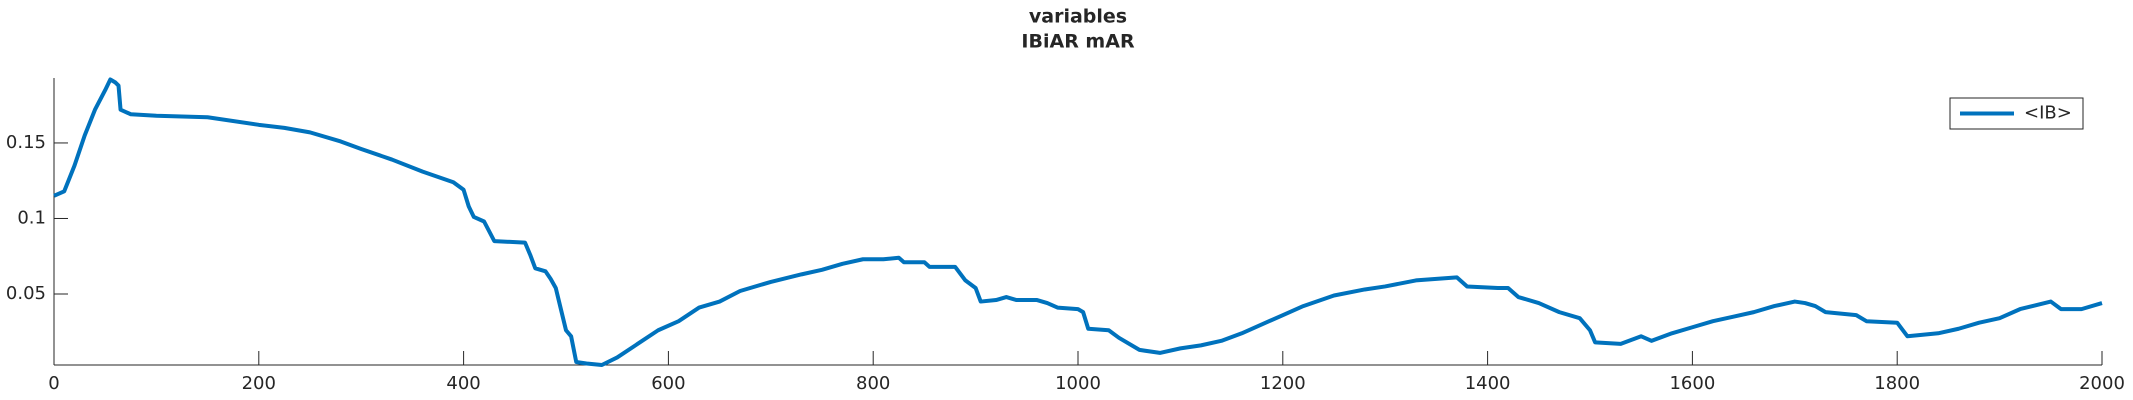 This screenshot has width=2133, height=400. Describe the element at coordinates (26, 142) in the screenshot. I see `y-tick-label: 0.15` at that location.